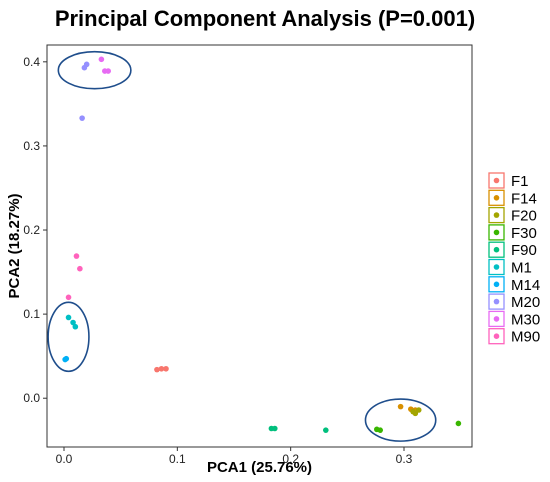  What do you see at coordinates (525, 319) in the screenshot?
I see `legend-label: M30` at bounding box center [525, 319].